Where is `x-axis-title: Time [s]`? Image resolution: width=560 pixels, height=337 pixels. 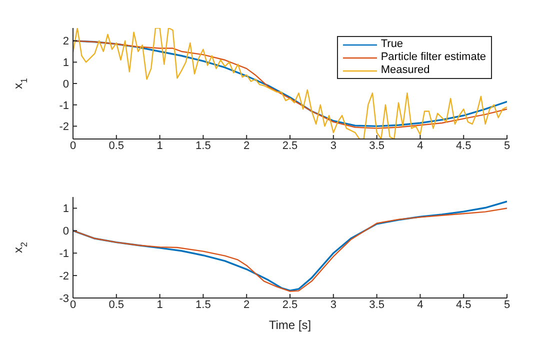 x-axis-title: Time [s] is located at coordinates (290, 325).